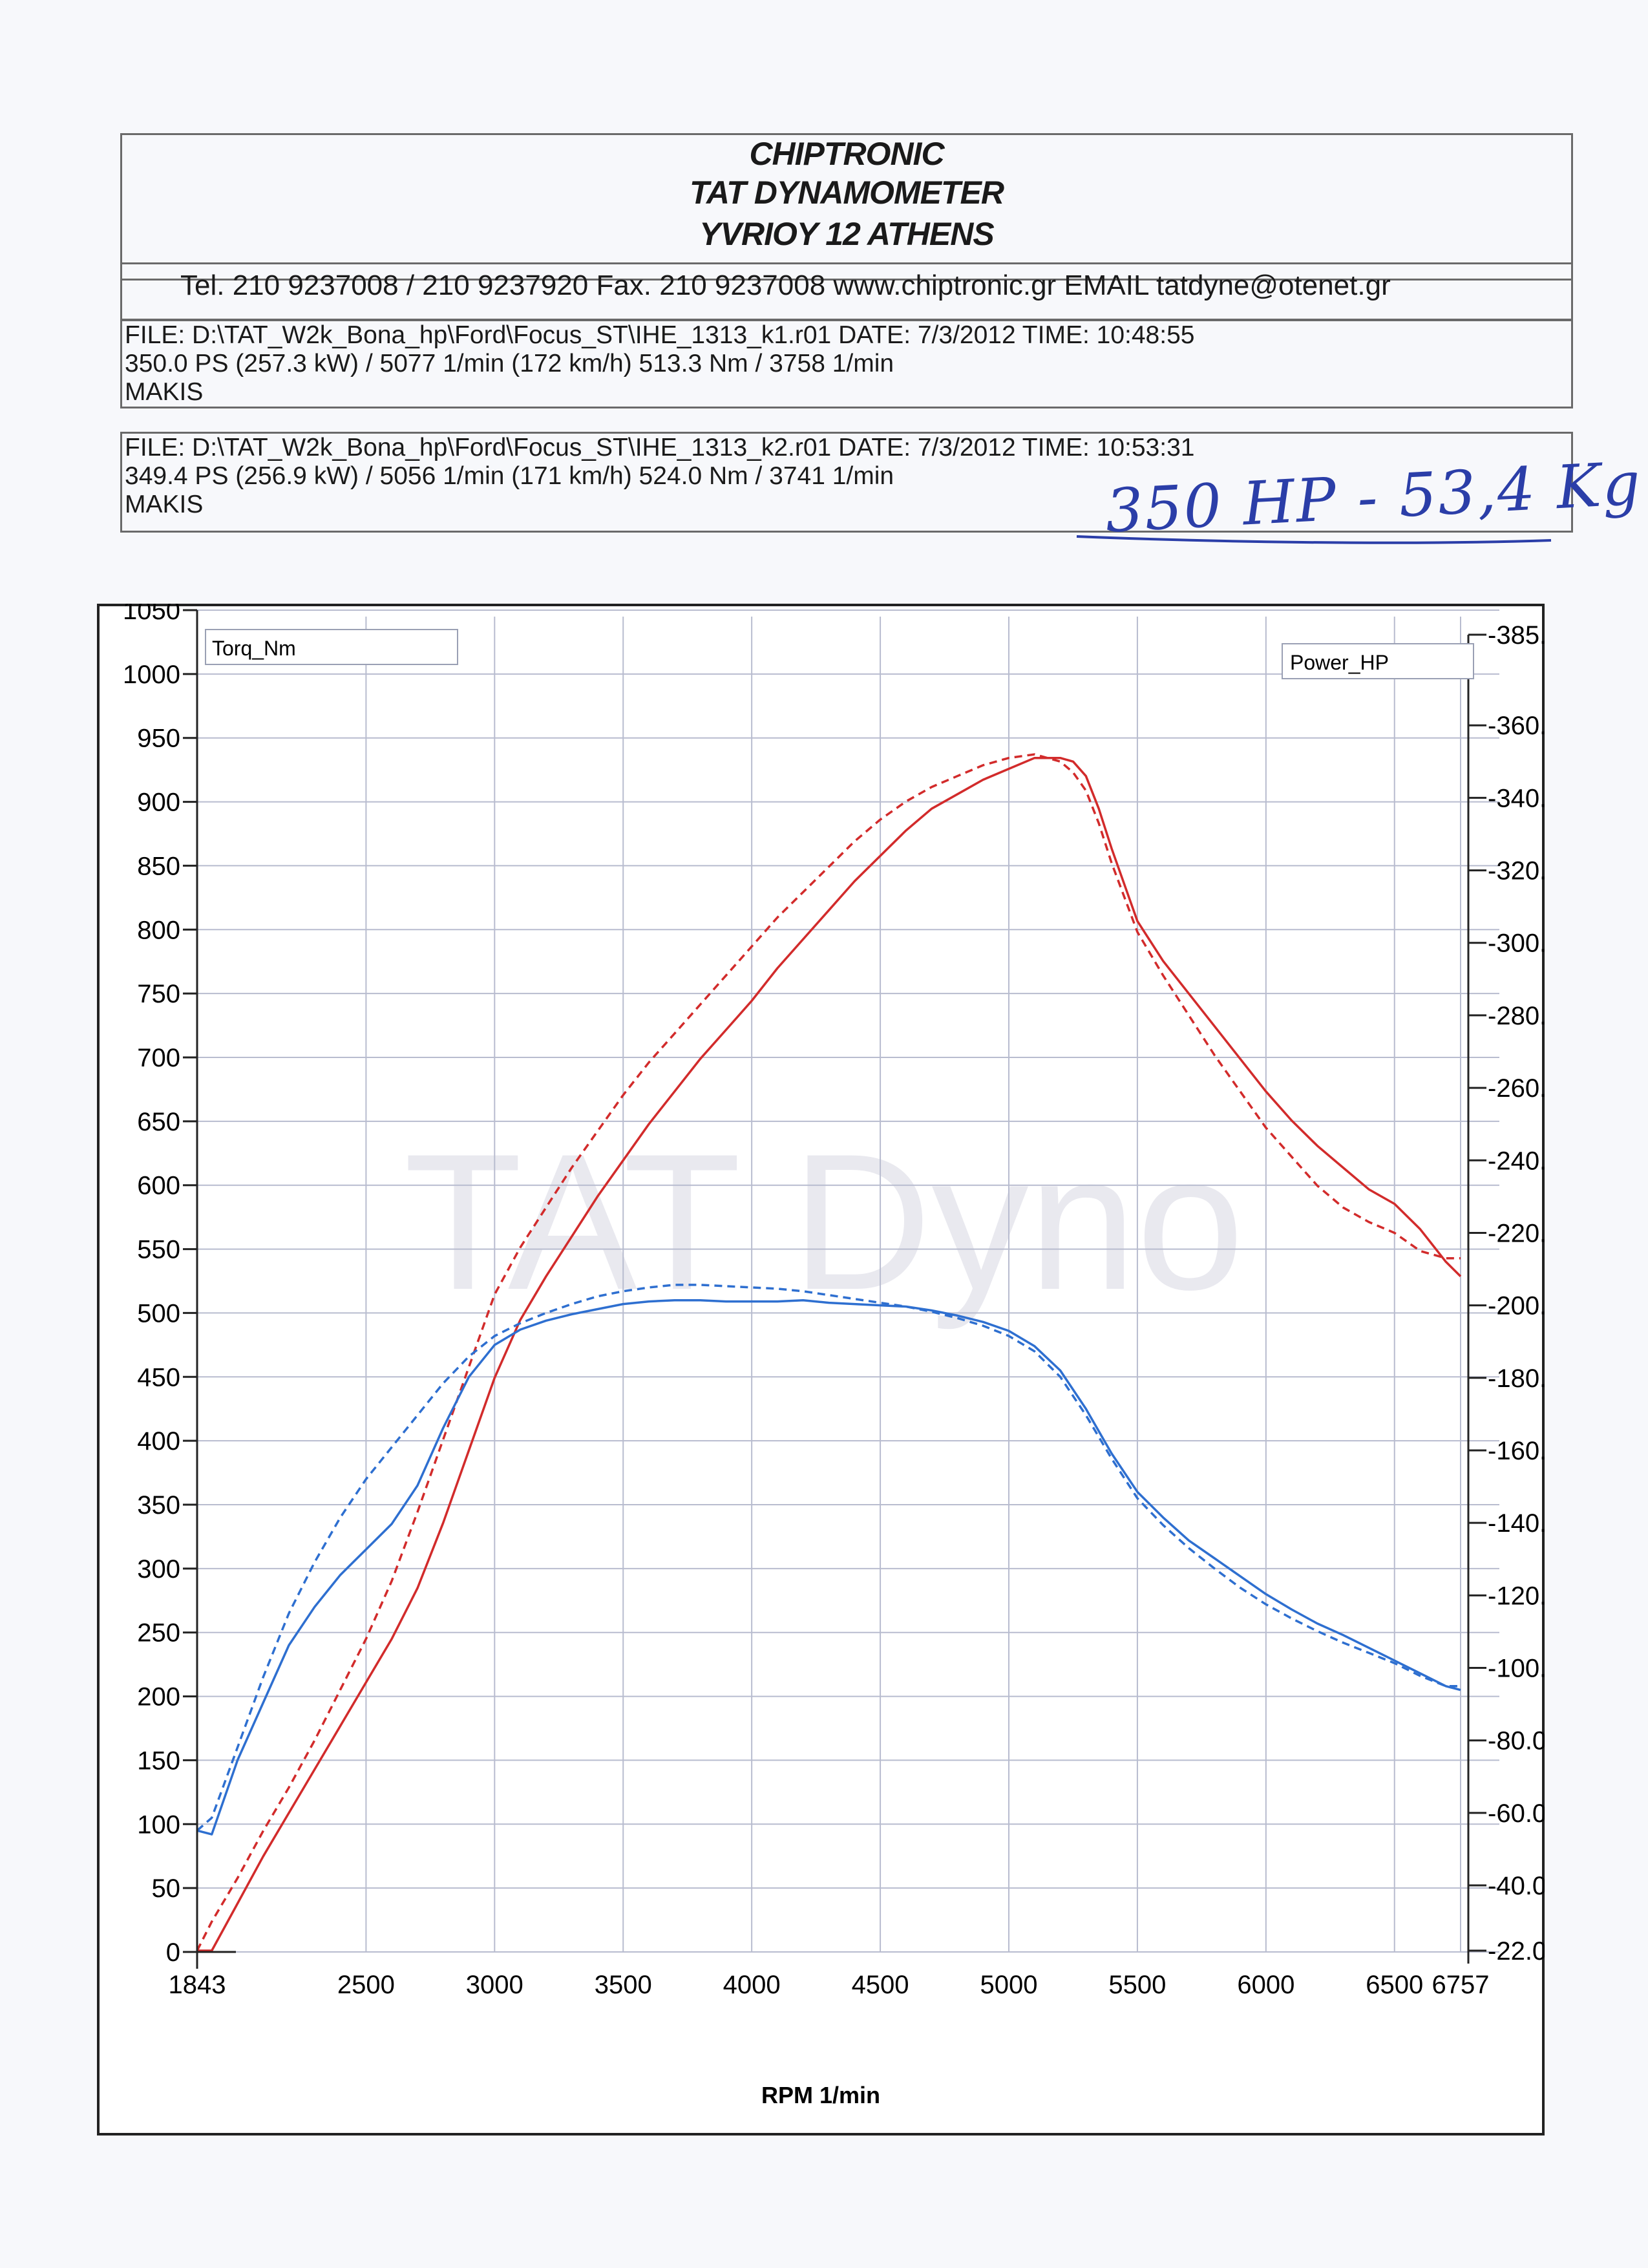 Image resolution: width=1648 pixels, height=2268 pixels. I want to click on y-left-tick-label: 50, so click(166, 1888).